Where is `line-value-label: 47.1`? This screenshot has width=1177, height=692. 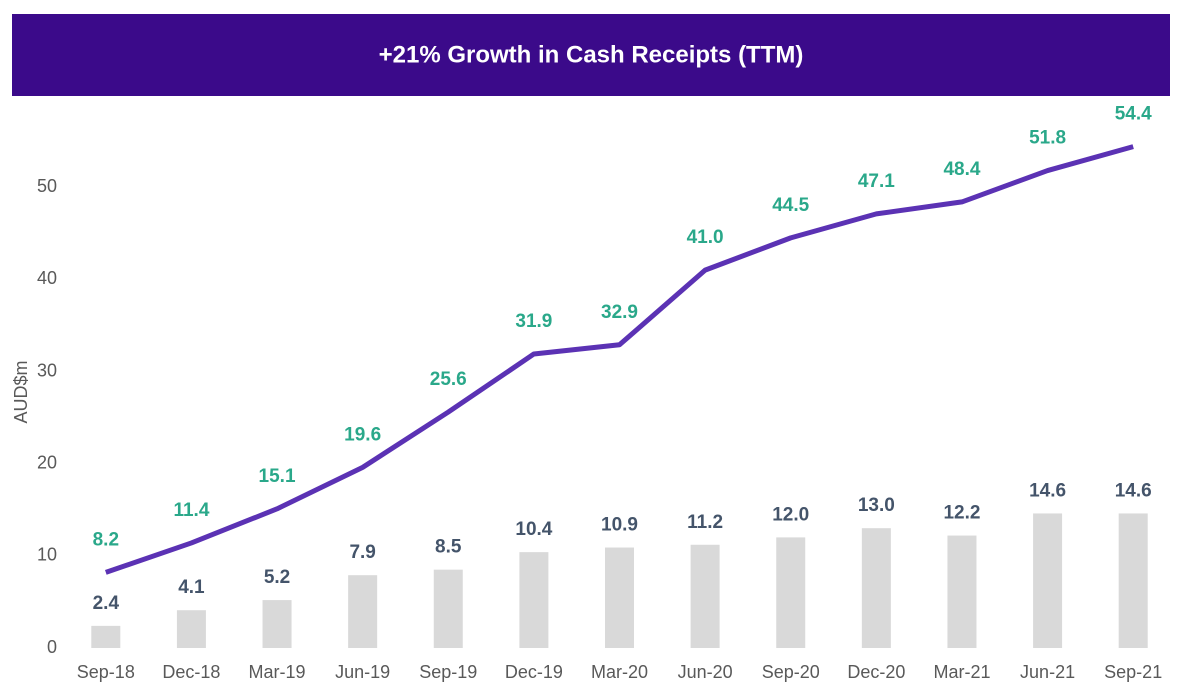 line-value-label: 47.1 is located at coordinates (876, 181).